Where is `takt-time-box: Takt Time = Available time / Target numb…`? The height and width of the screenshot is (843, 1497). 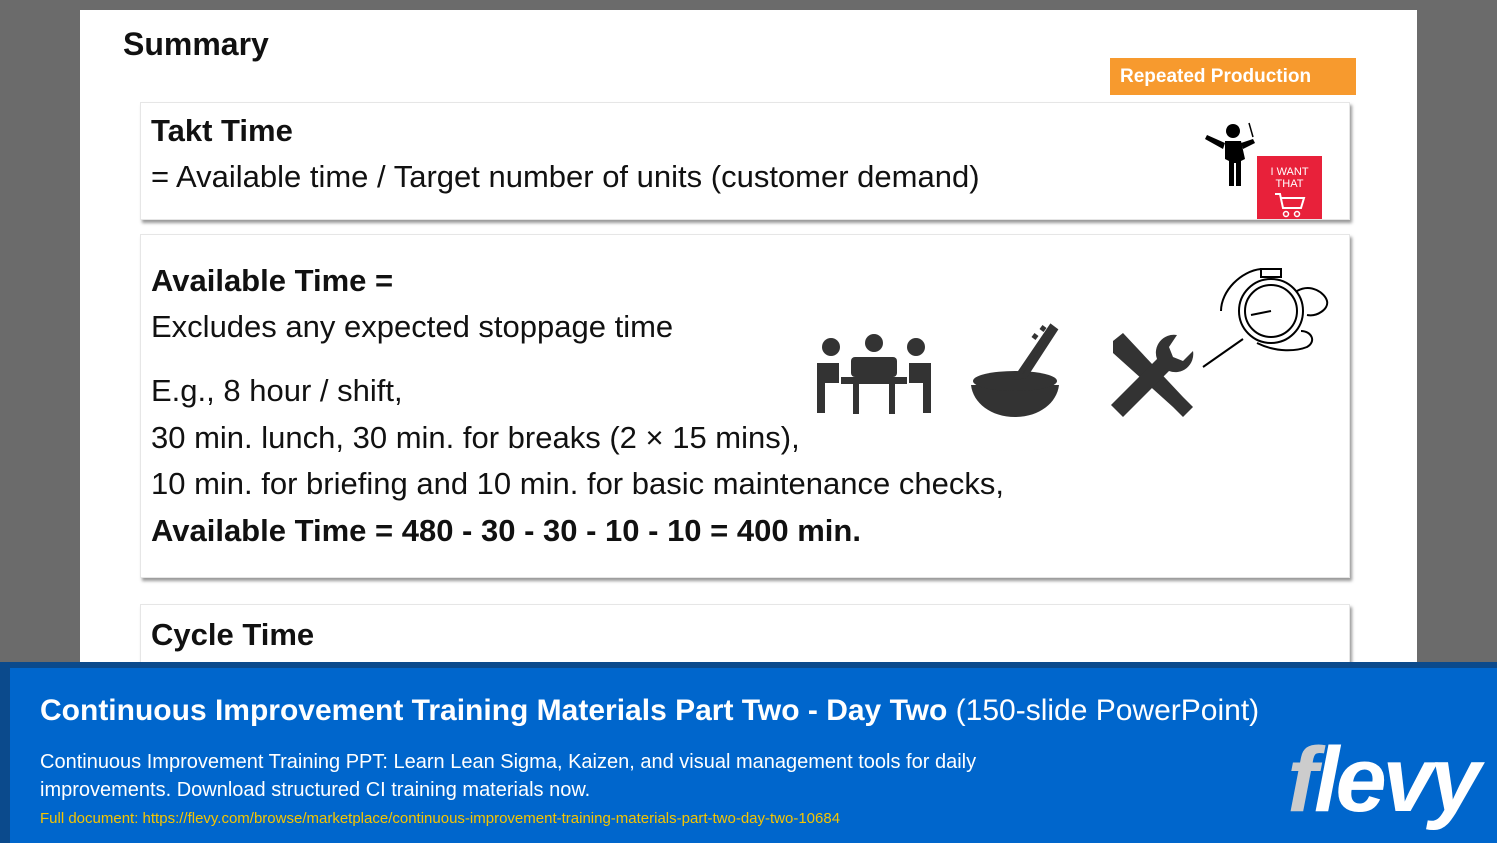 takt-time-box: Takt Time = Available time / Target numb… is located at coordinates (745, 161).